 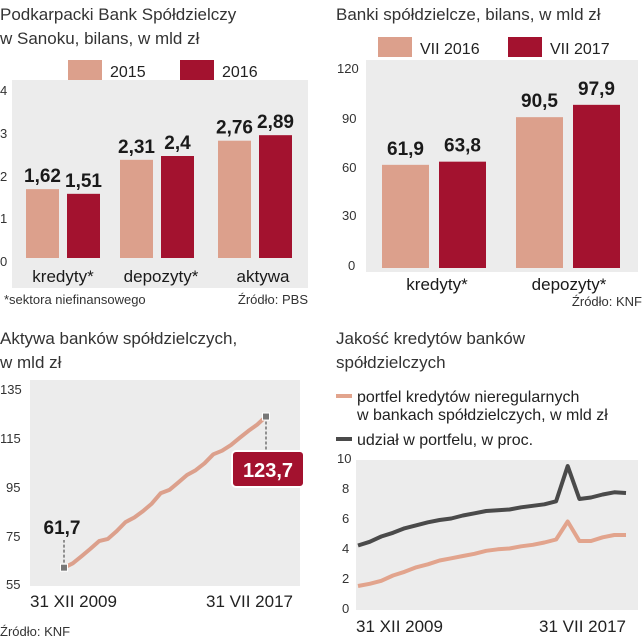 What do you see at coordinates (405, 149) in the screenshot?
I see `coop-label-kredyty-vii2016: 61,9` at bounding box center [405, 149].